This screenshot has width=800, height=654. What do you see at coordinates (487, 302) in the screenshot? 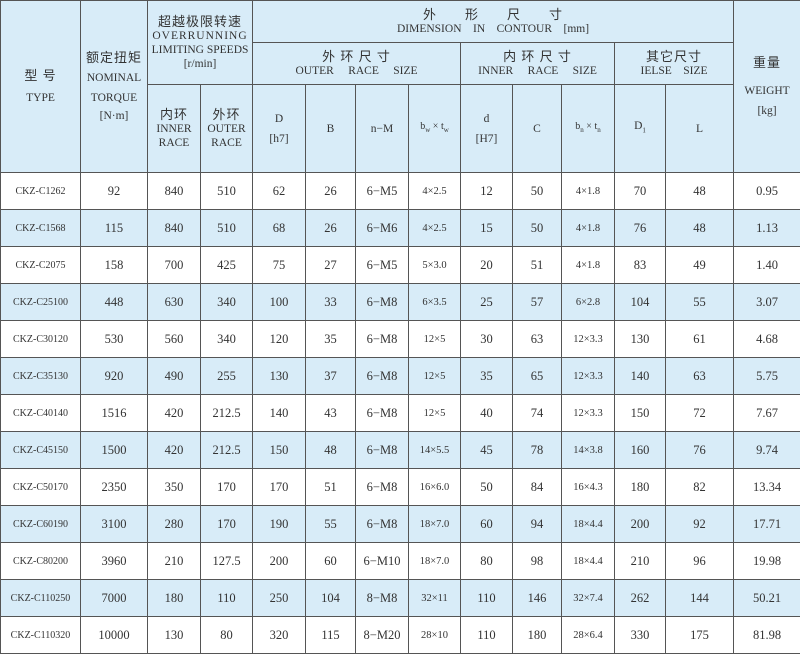
I see `cell-d: 25` at bounding box center [487, 302].